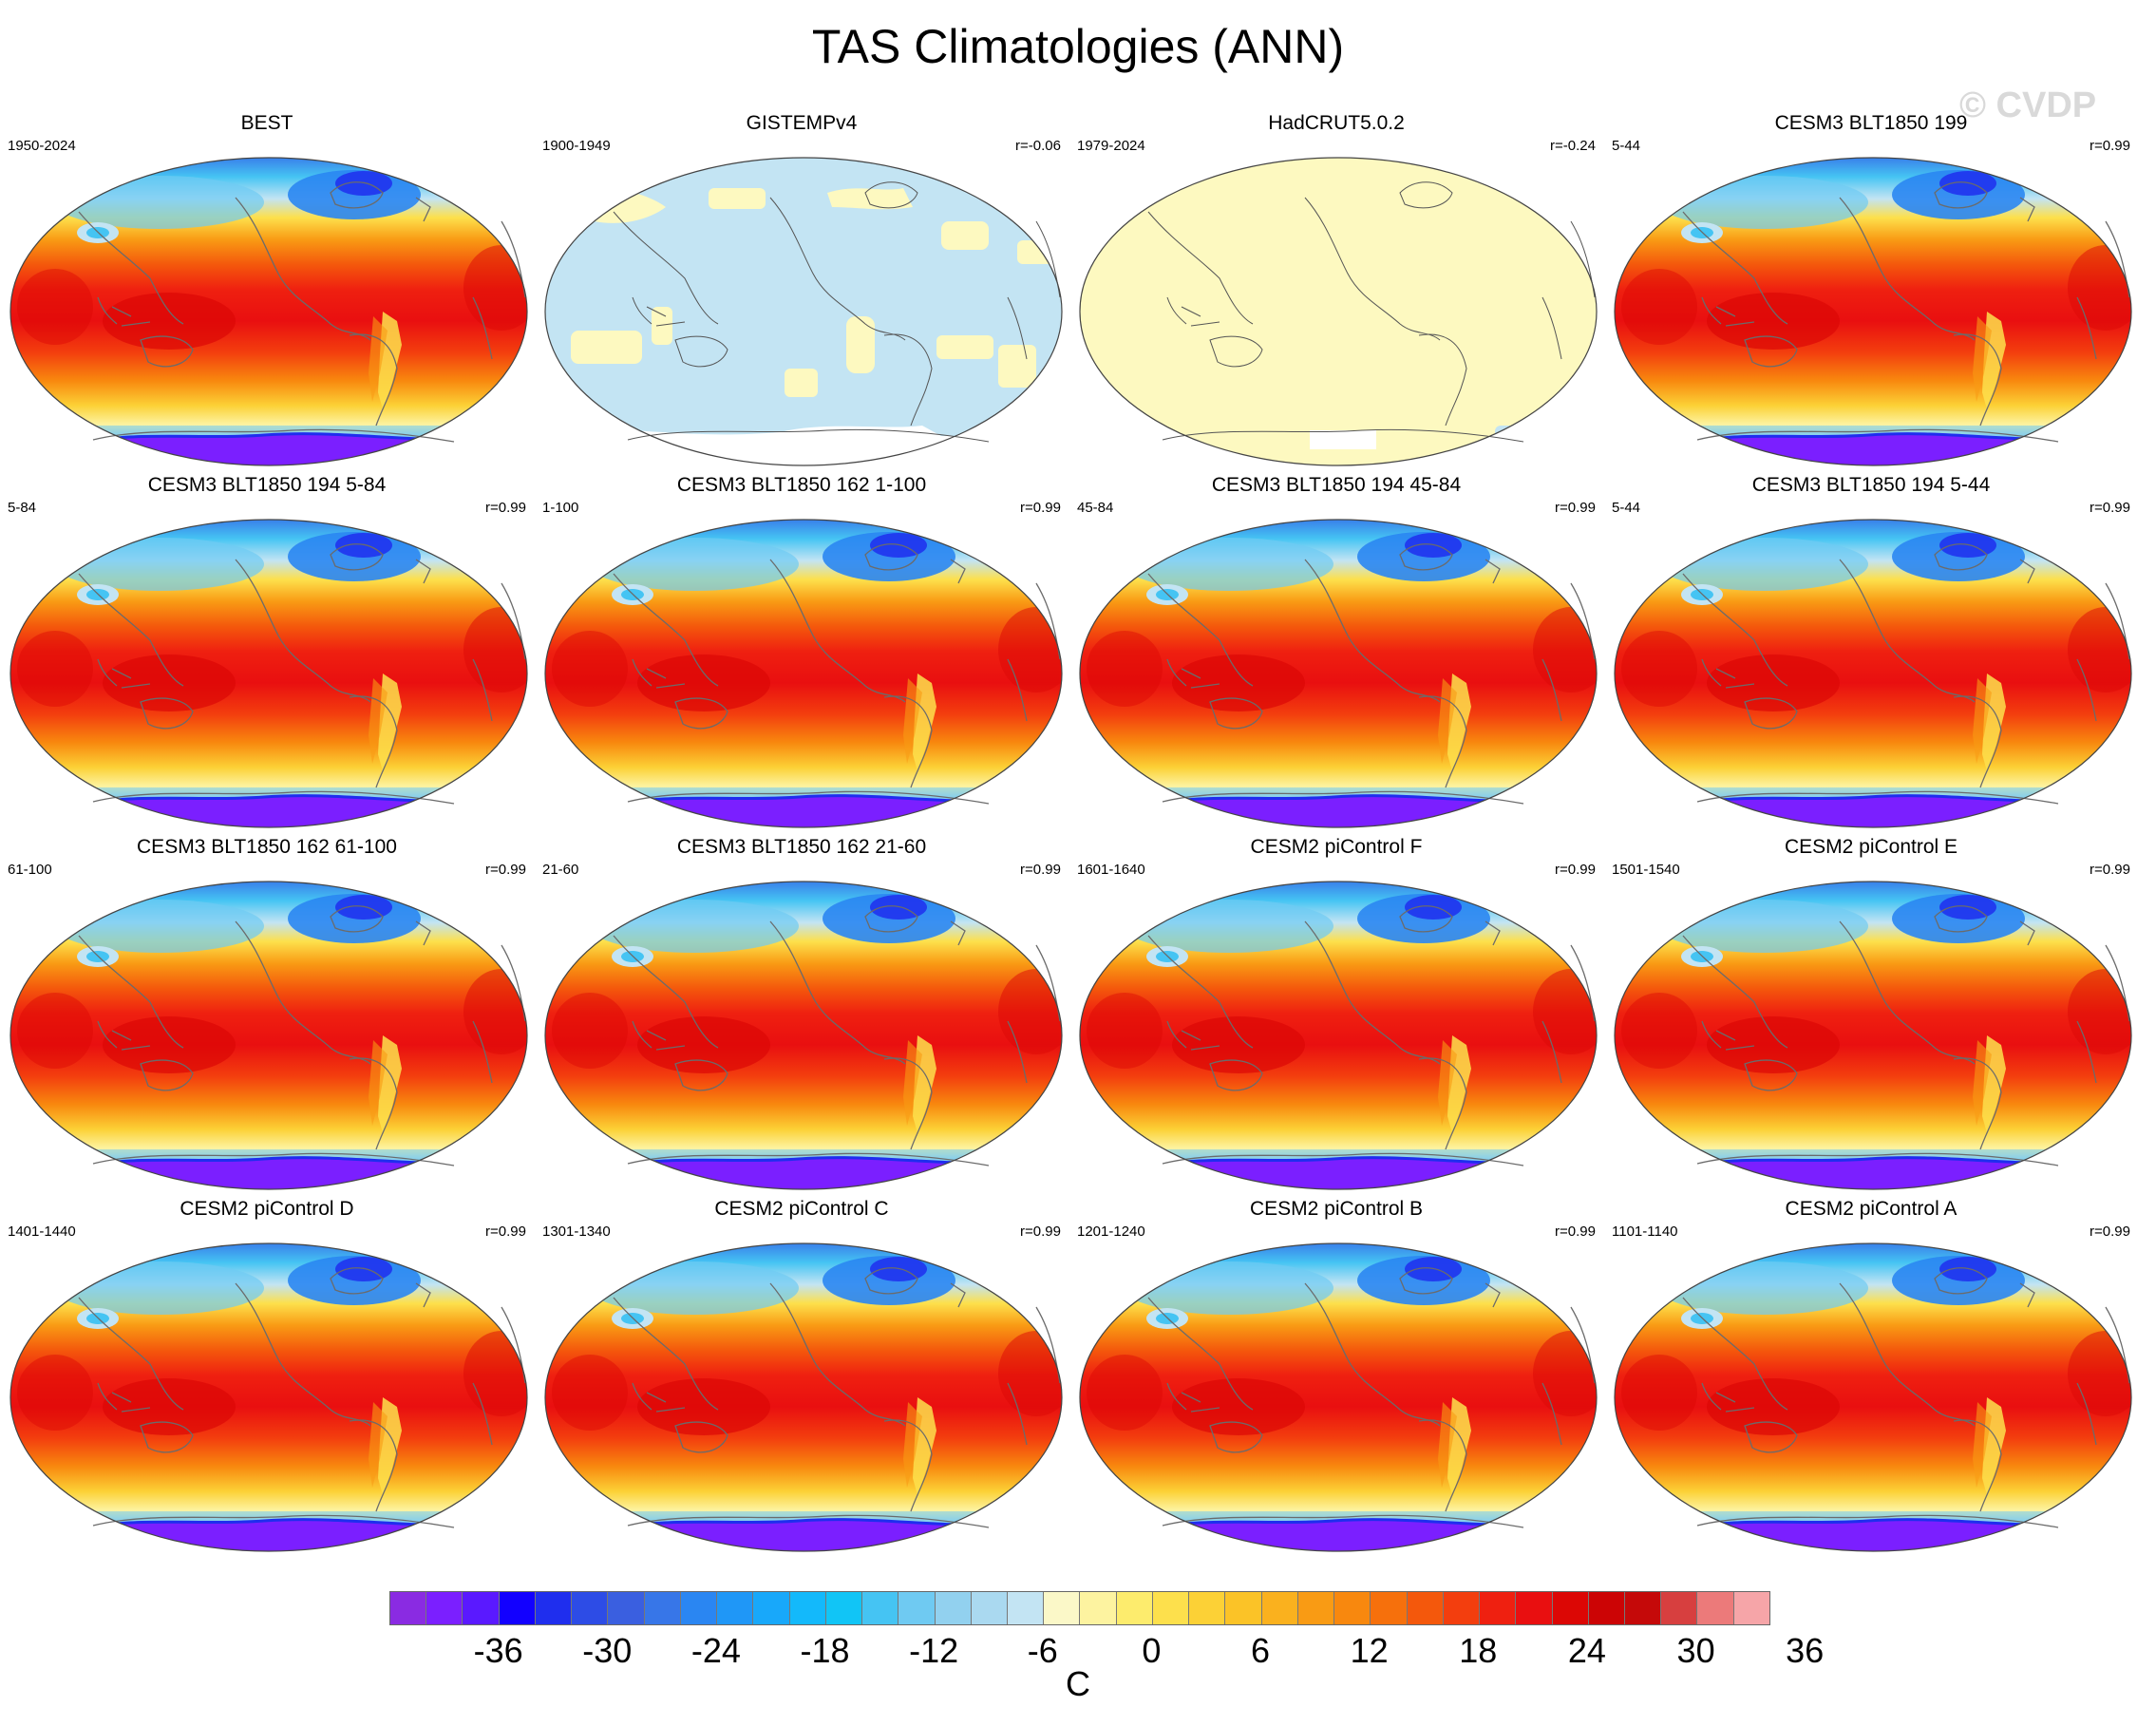 The height and width of the screenshot is (1726, 2156). I want to click on panel-period: 5-84, so click(22, 508).